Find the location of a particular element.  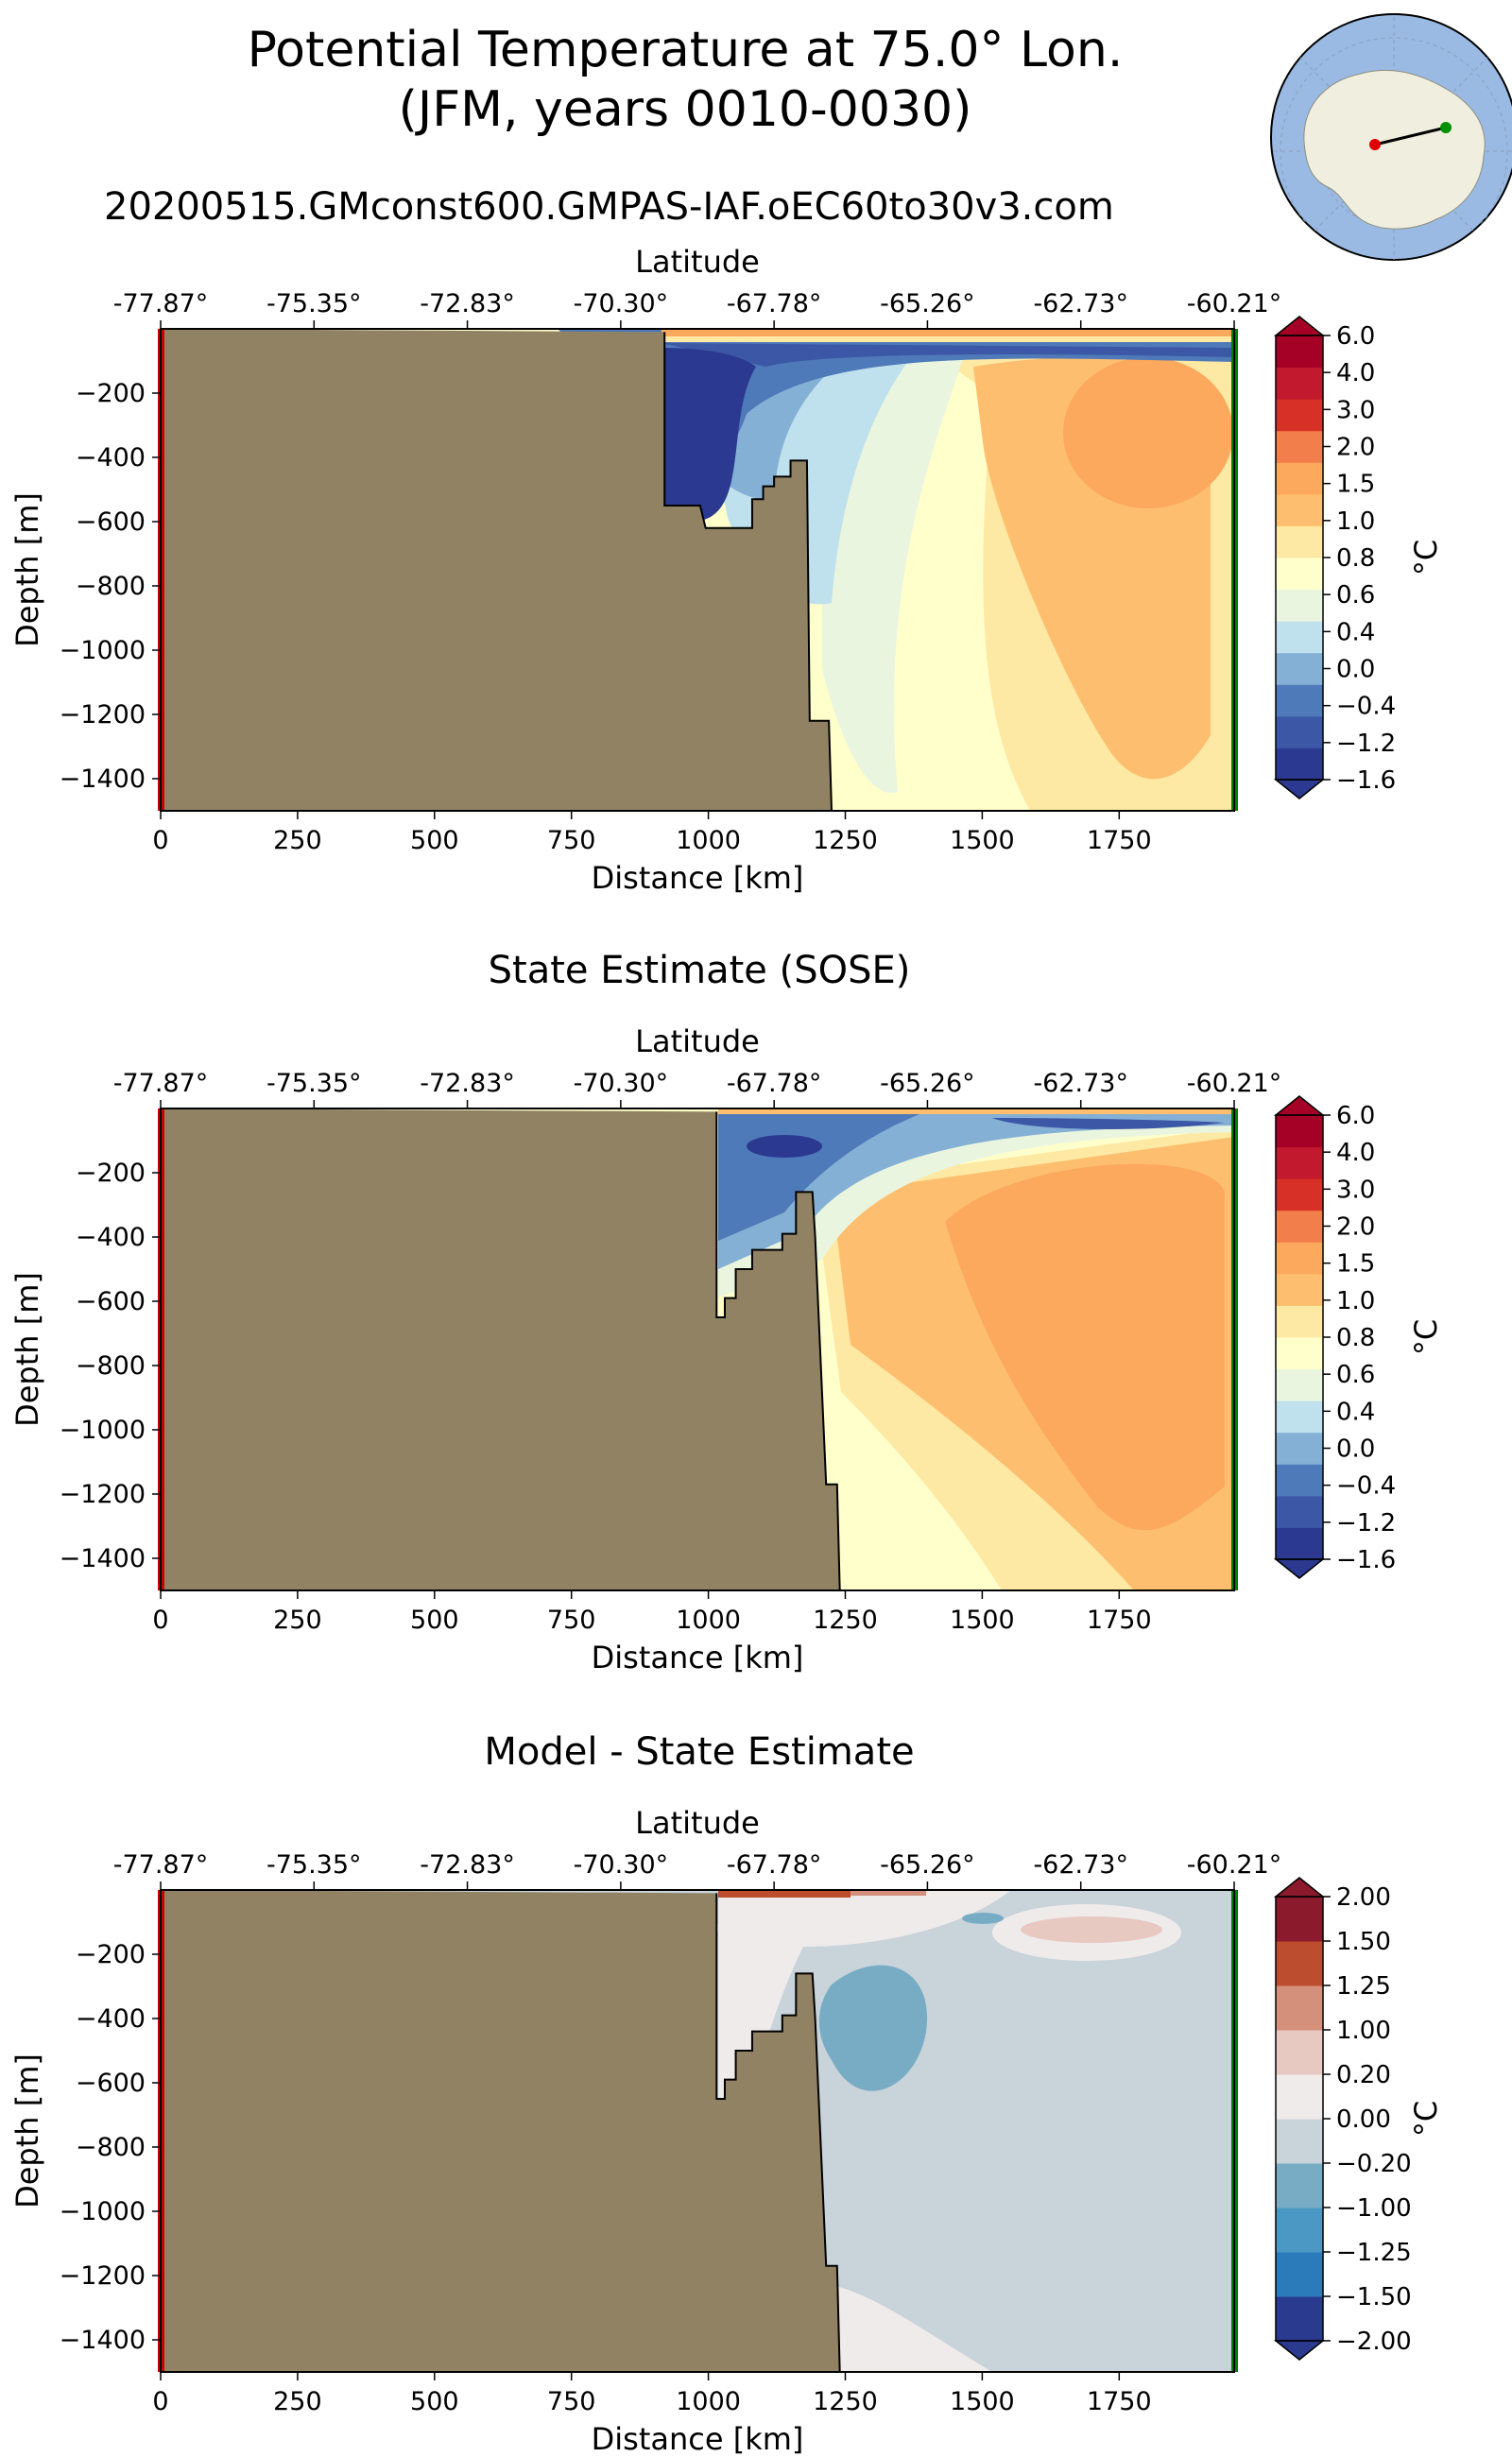

transect-start-marker is located at coordinates (1375, 144).